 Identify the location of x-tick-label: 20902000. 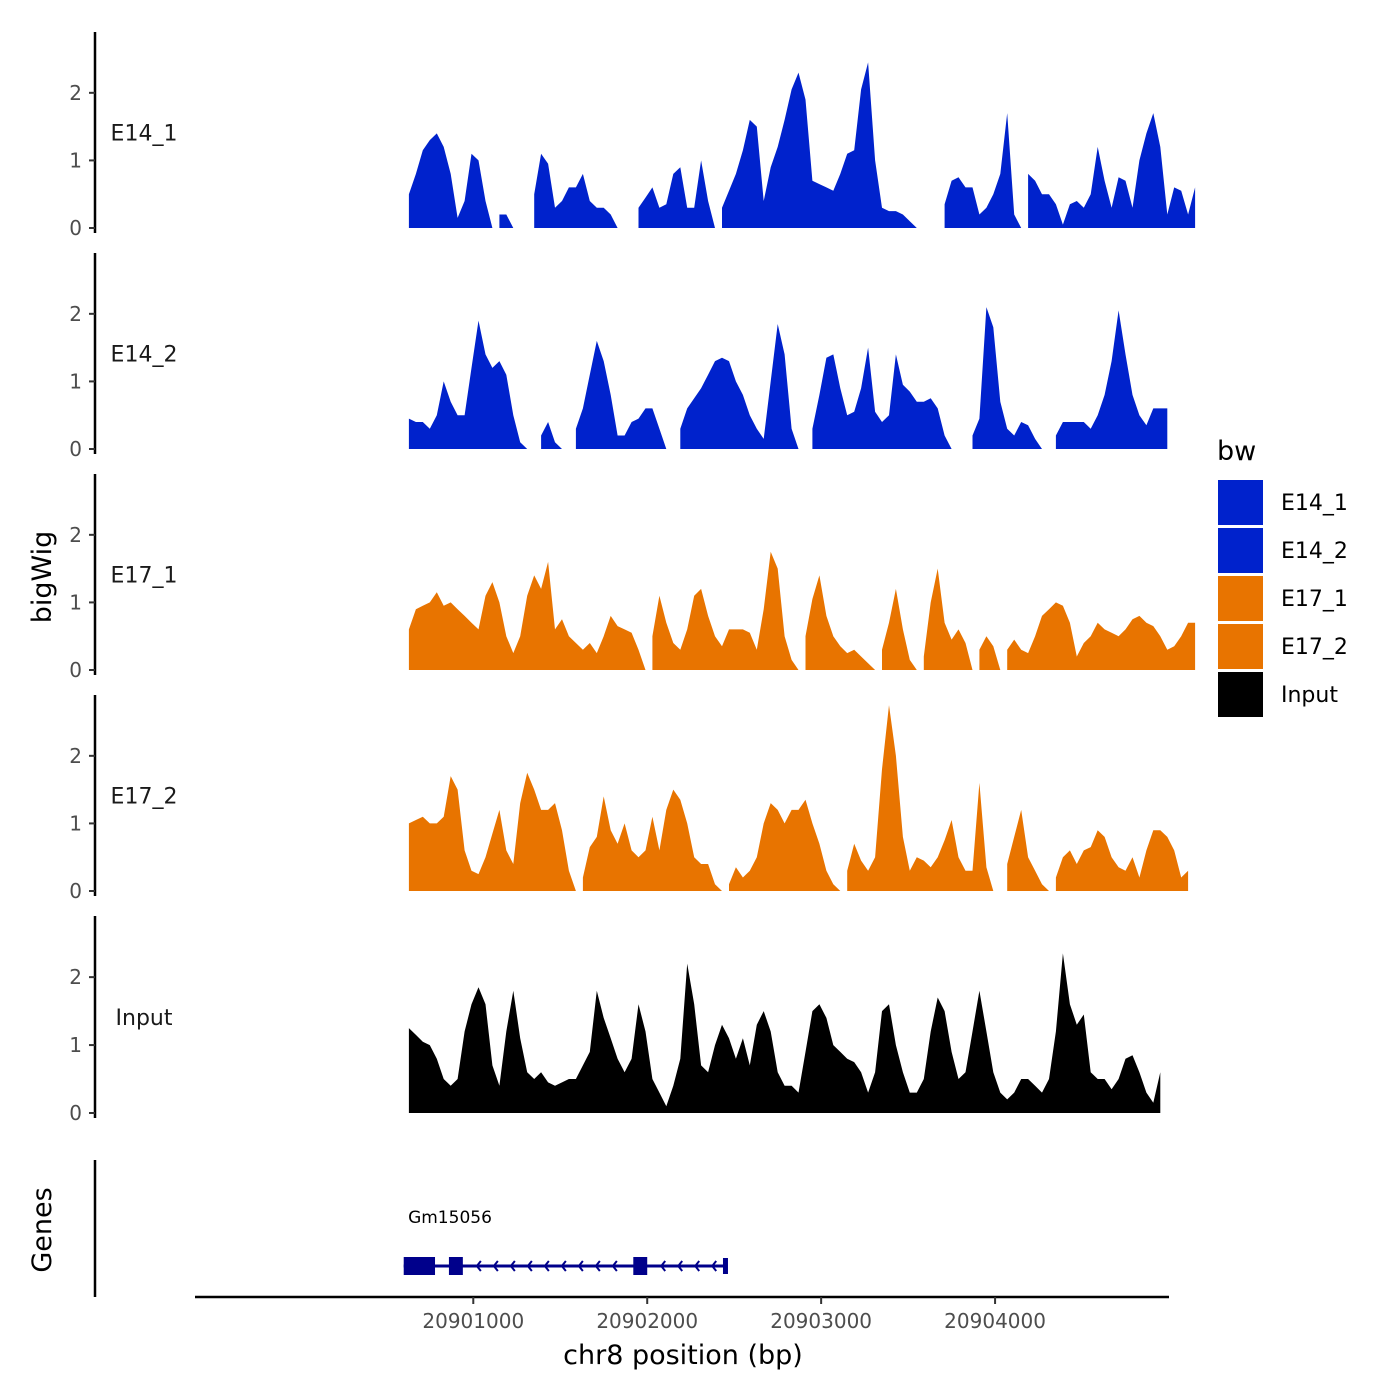
(647, 1321).